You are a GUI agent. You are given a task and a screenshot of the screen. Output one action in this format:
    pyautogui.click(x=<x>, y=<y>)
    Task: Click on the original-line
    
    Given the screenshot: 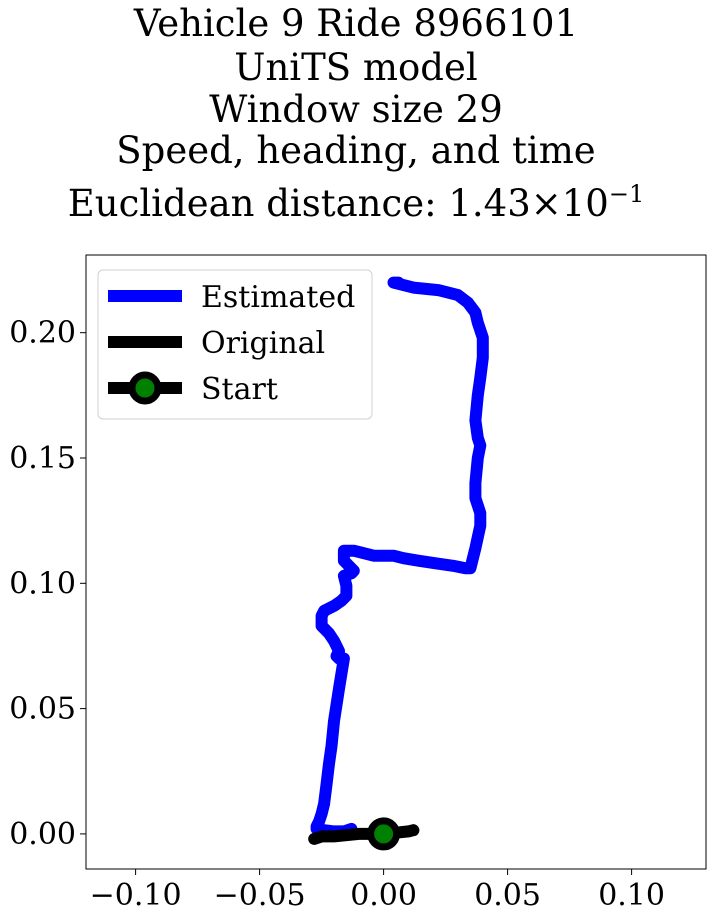 What is the action you would take?
    pyautogui.click(x=364, y=834)
    